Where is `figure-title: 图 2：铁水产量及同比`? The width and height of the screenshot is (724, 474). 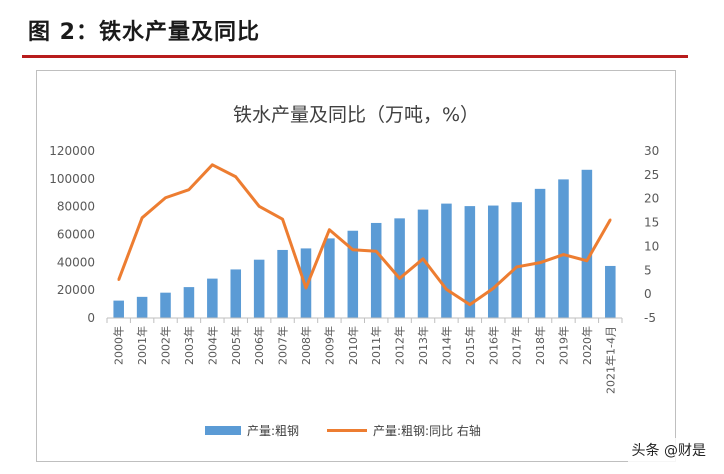
figure-title: 图 2：铁水产量及同比 is located at coordinates (144, 32).